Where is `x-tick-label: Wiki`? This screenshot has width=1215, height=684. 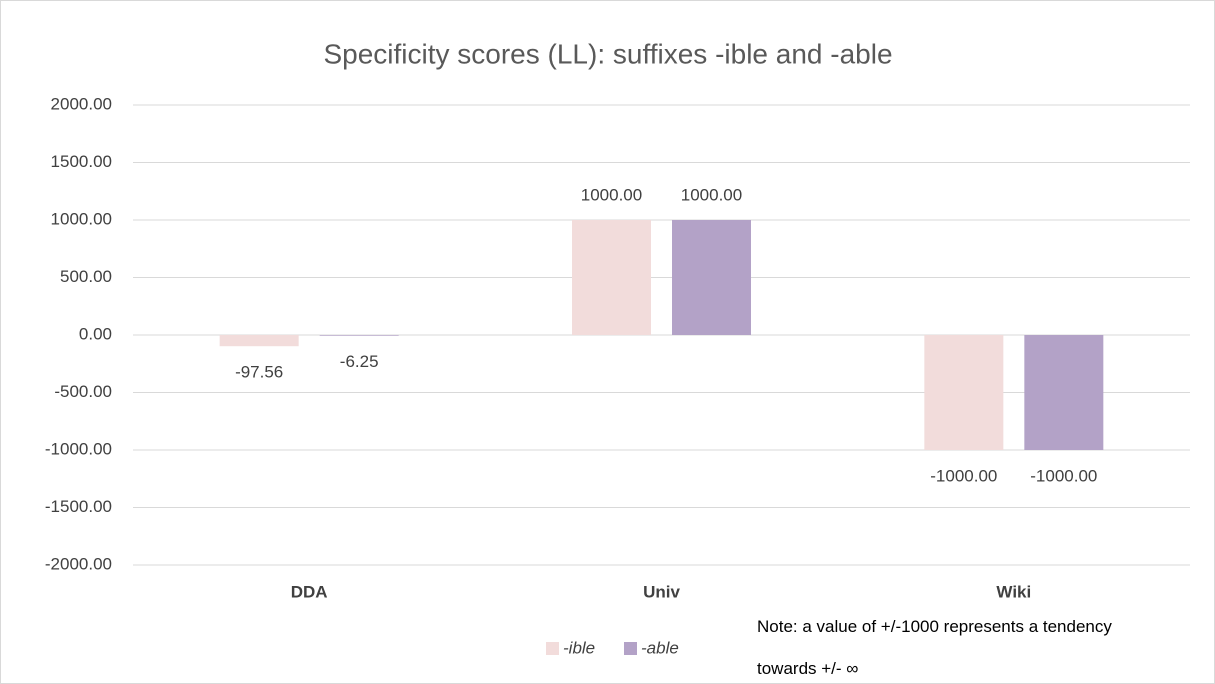
x-tick-label: Wiki is located at coordinates (1013, 591).